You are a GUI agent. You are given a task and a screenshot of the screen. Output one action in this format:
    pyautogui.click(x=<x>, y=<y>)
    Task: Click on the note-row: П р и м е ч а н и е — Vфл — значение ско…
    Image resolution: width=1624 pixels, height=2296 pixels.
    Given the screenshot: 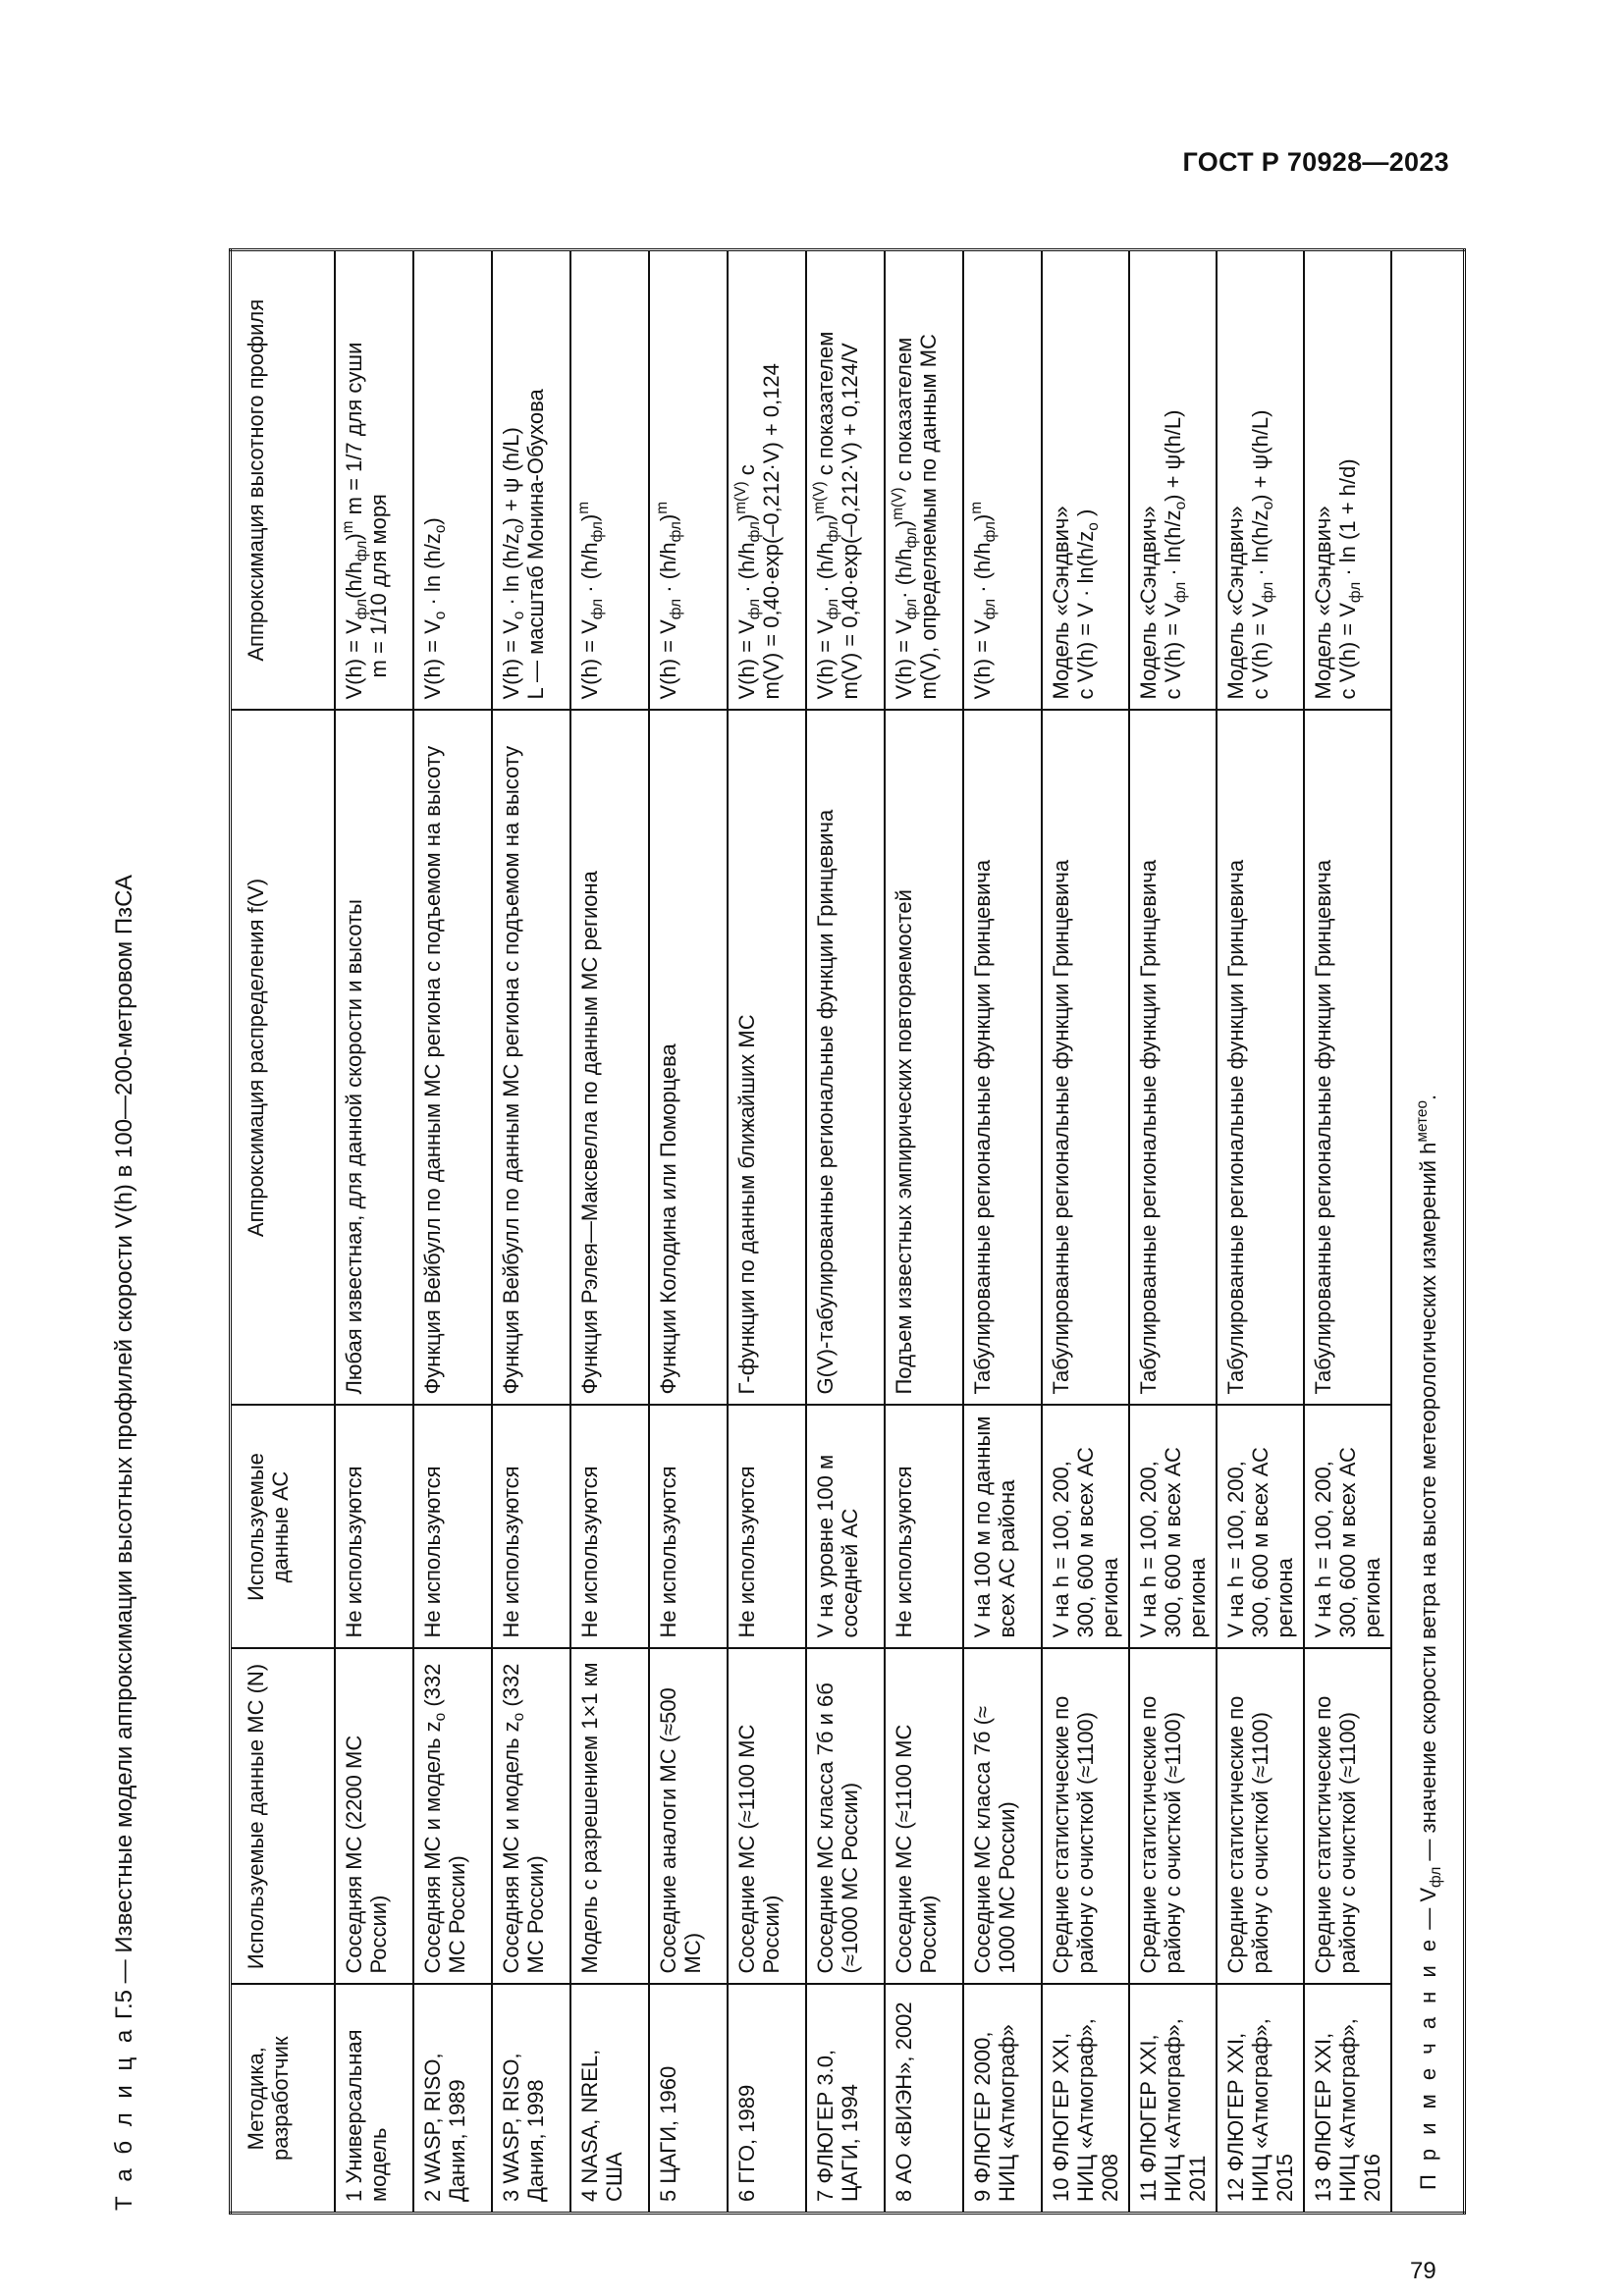 What is the action you would take?
    pyautogui.click(x=1428, y=1231)
    